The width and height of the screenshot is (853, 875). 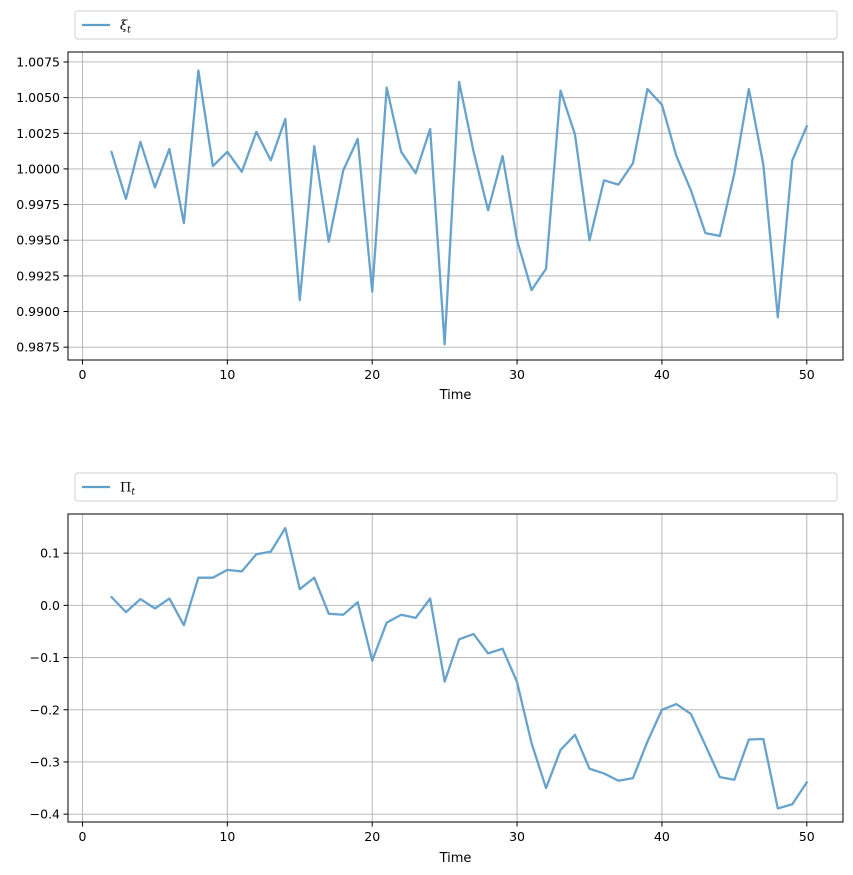 I want to click on y-tick-label: 0.9875, so click(x=38, y=347).